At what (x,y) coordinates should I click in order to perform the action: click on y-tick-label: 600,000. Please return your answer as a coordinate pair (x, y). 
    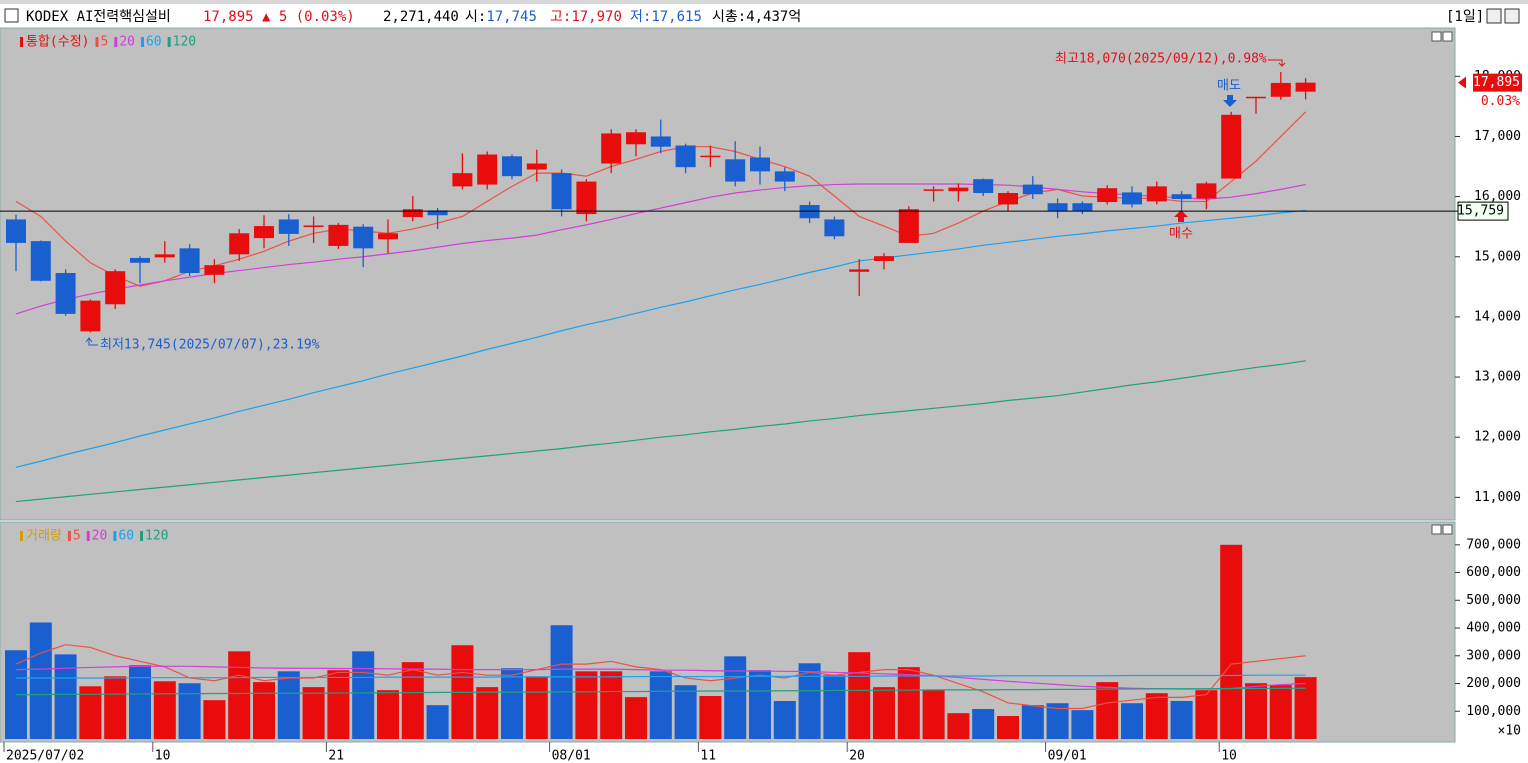
    Looking at the image, I should click on (1493, 572).